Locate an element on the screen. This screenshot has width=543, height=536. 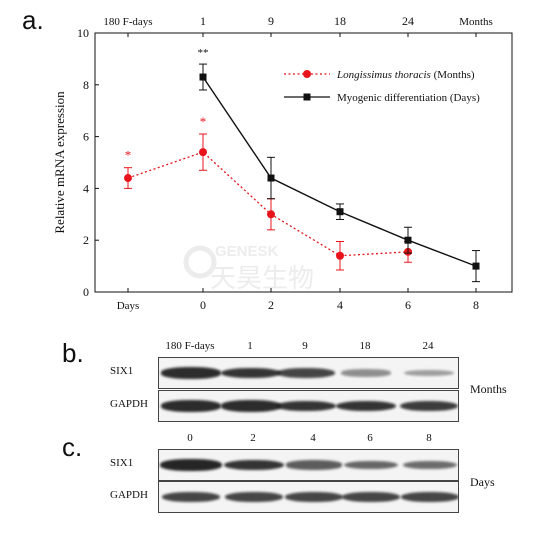
y-tick-label: 4 is located at coordinates (86, 188).